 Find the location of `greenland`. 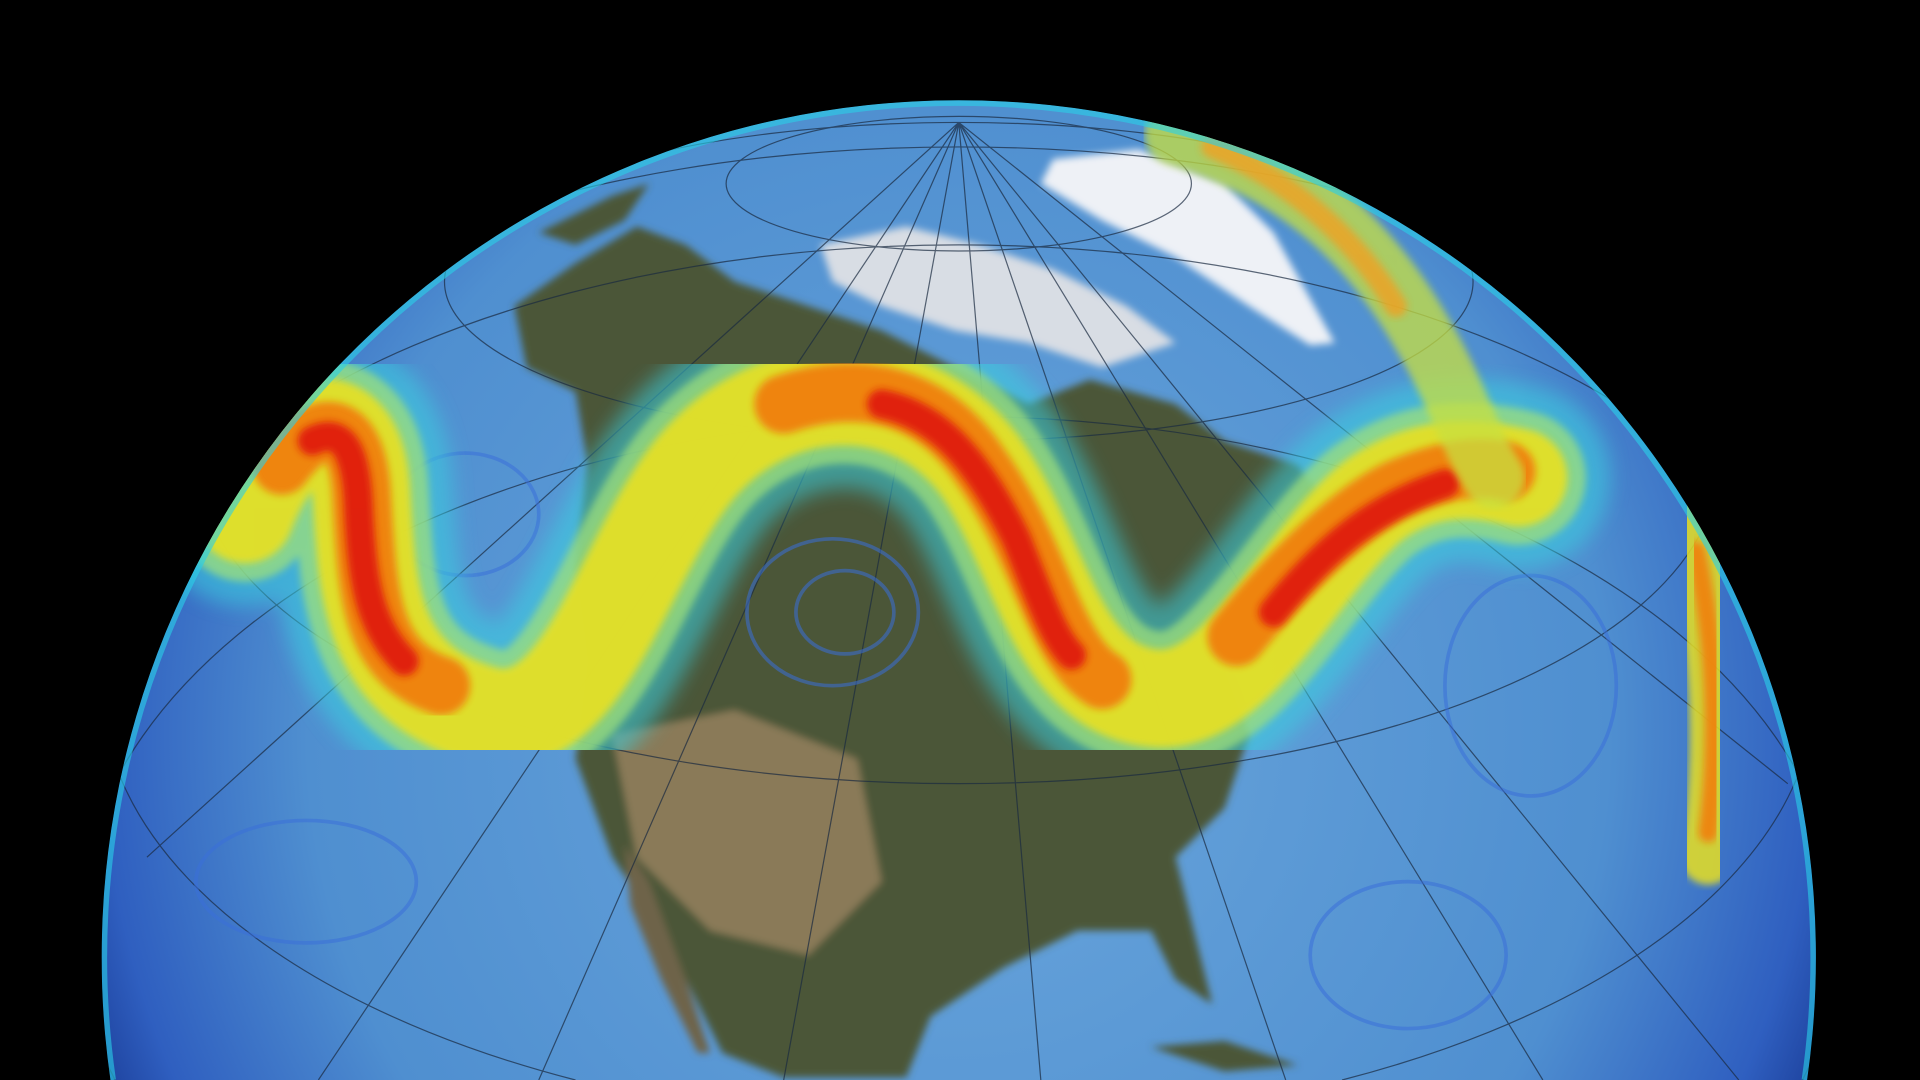

greenland is located at coordinates (1187, 247).